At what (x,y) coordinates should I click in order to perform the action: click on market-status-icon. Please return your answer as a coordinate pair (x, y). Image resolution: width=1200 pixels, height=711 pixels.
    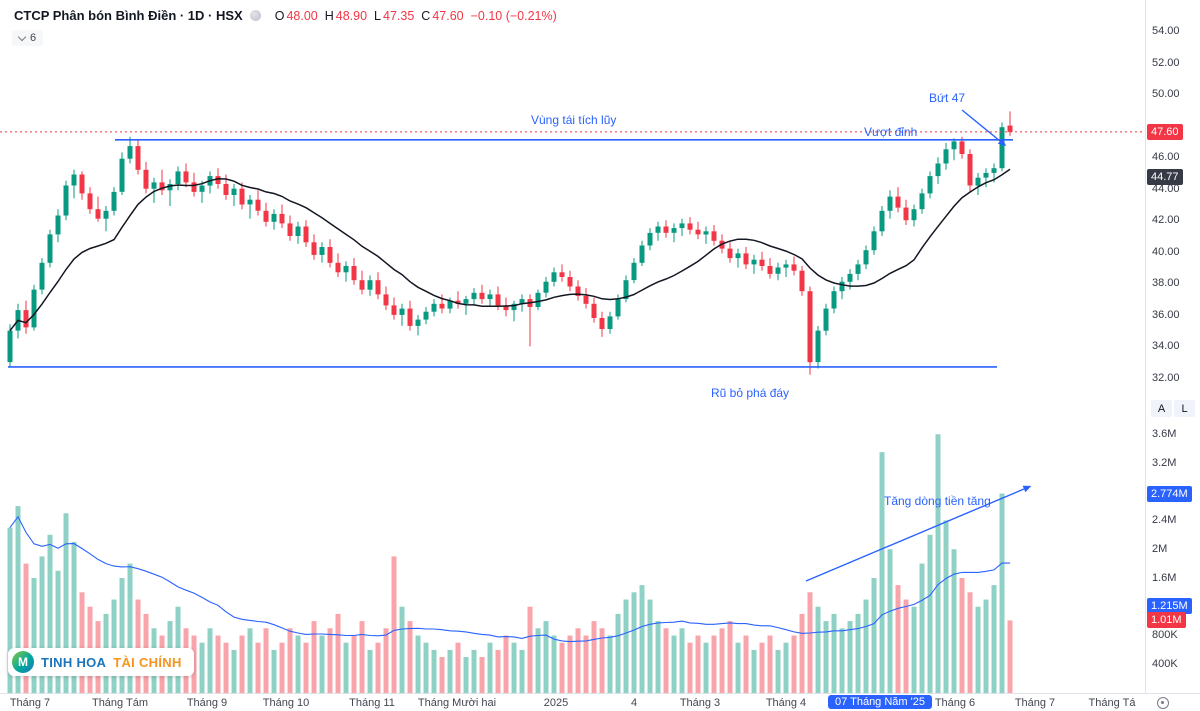
    Looking at the image, I should click on (255, 15).